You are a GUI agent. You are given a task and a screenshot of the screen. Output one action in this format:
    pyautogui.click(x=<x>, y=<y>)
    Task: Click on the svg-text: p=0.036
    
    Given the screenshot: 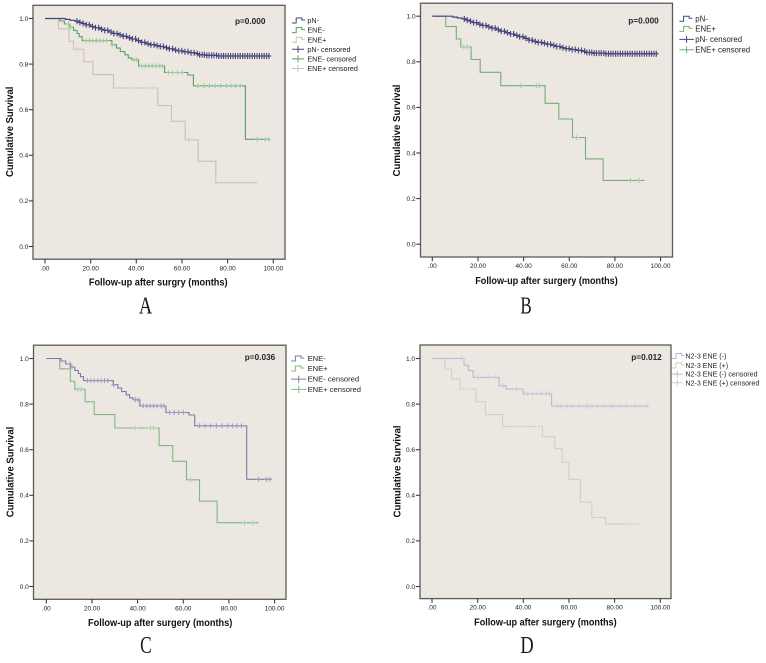 What is the action you would take?
    pyautogui.click(x=260, y=357)
    